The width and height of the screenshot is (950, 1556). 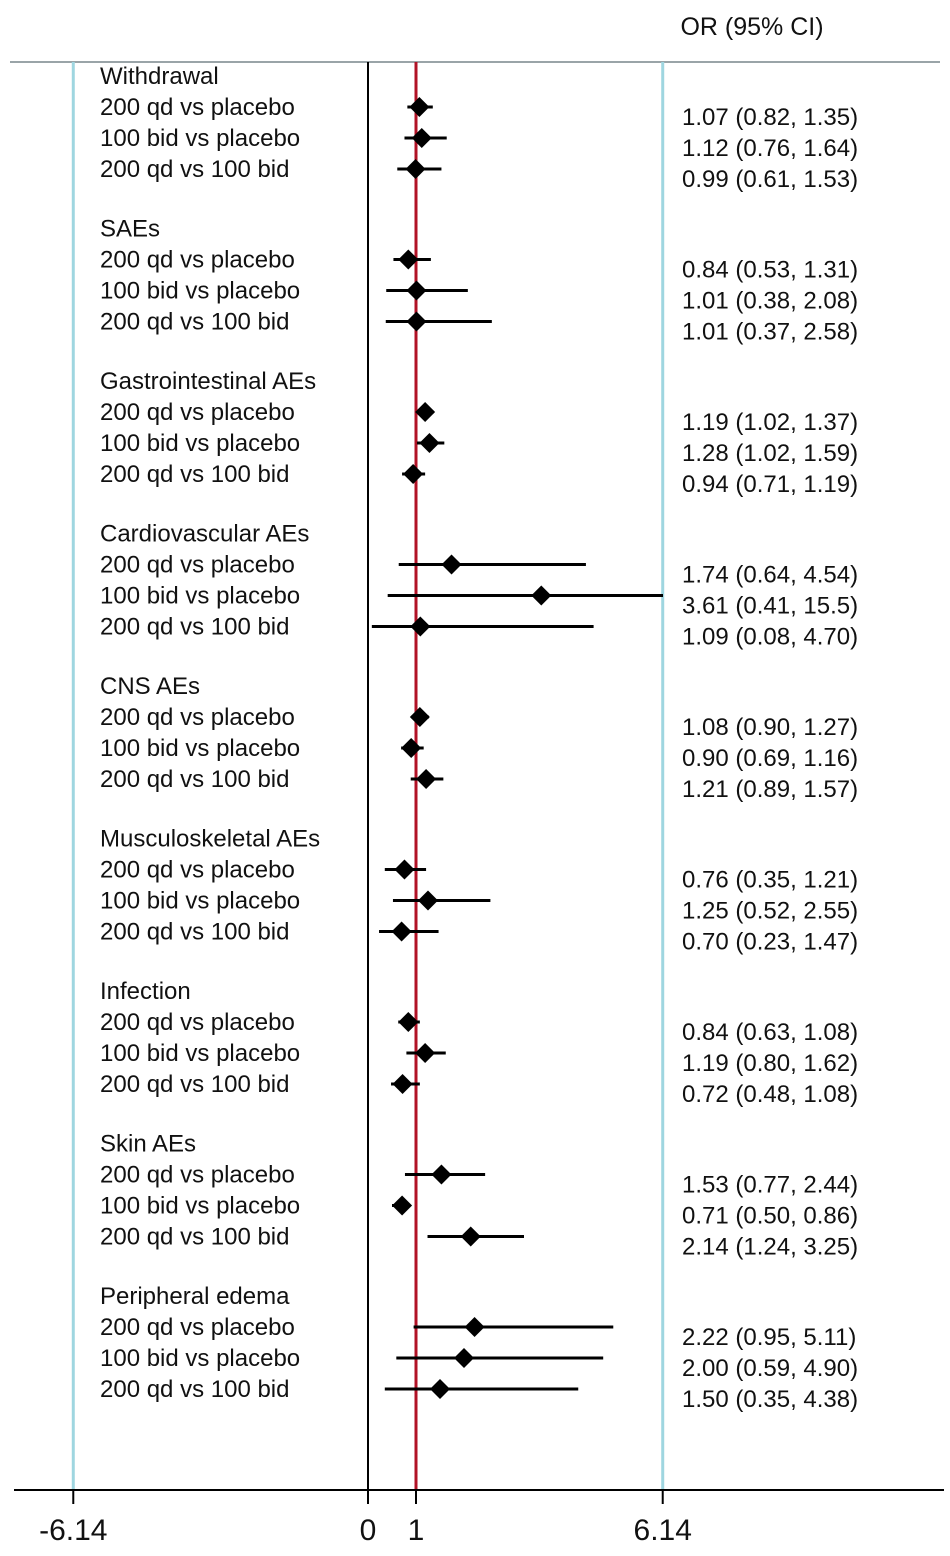 What do you see at coordinates (770, 453) in the screenshot?
I see `or-ci-value: 1.28 (1.02, 1.59)` at bounding box center [770, 453].